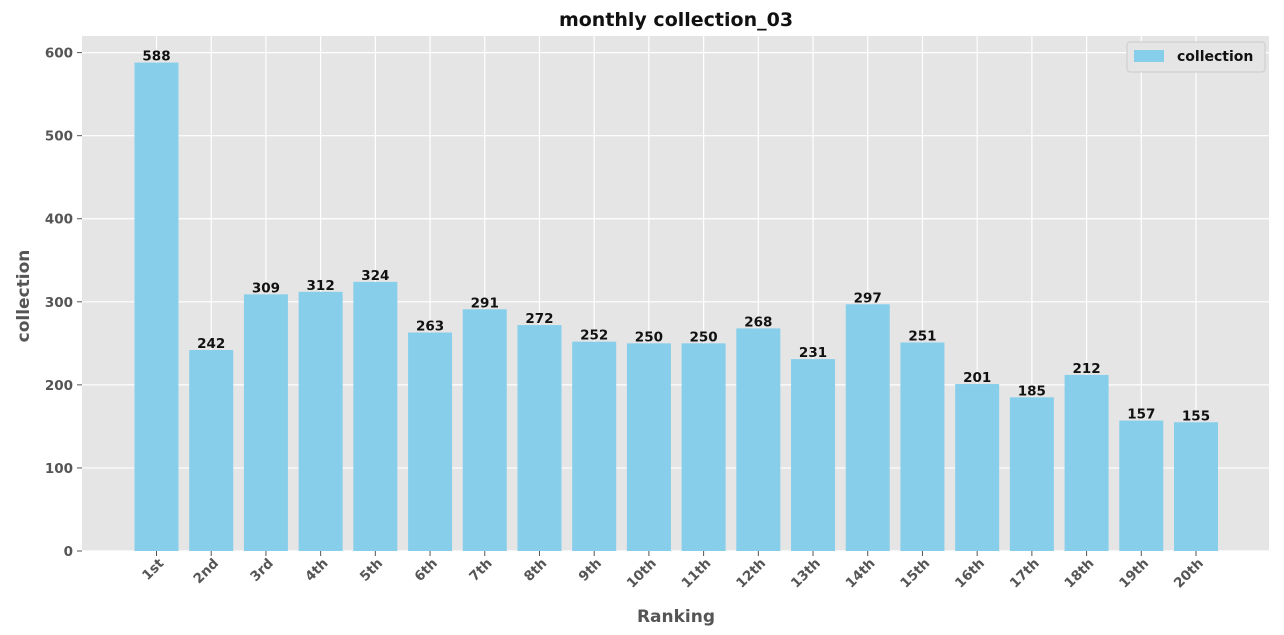 This screenshot has height=635, width=1284. Describe the element at coordinates (1189, 574) in the screenshot. I see `x-tick-label: 20th` at that location.